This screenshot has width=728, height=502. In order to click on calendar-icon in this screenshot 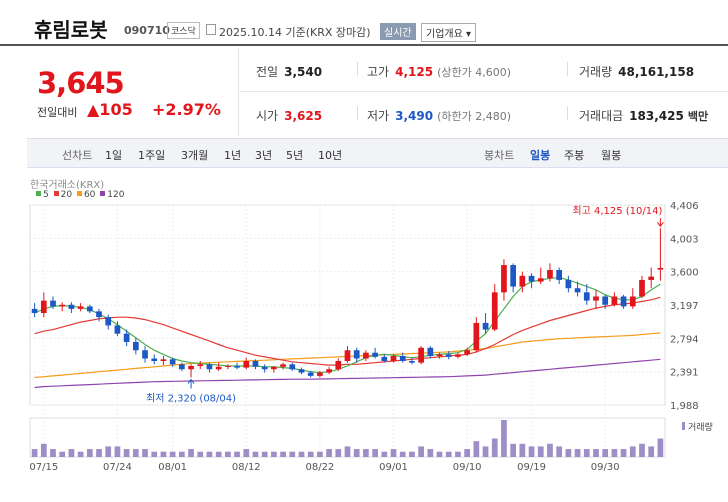, I will do `click(211, 29)`.